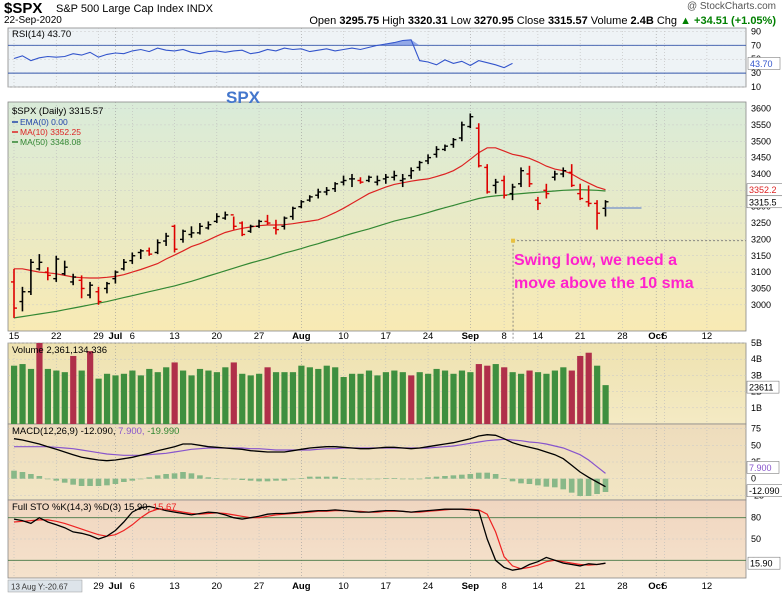  What do you see at coordinates (622, 336) in the screenshot?
I see `x-tick-top-16: 28` at bounding box center [622, 336].